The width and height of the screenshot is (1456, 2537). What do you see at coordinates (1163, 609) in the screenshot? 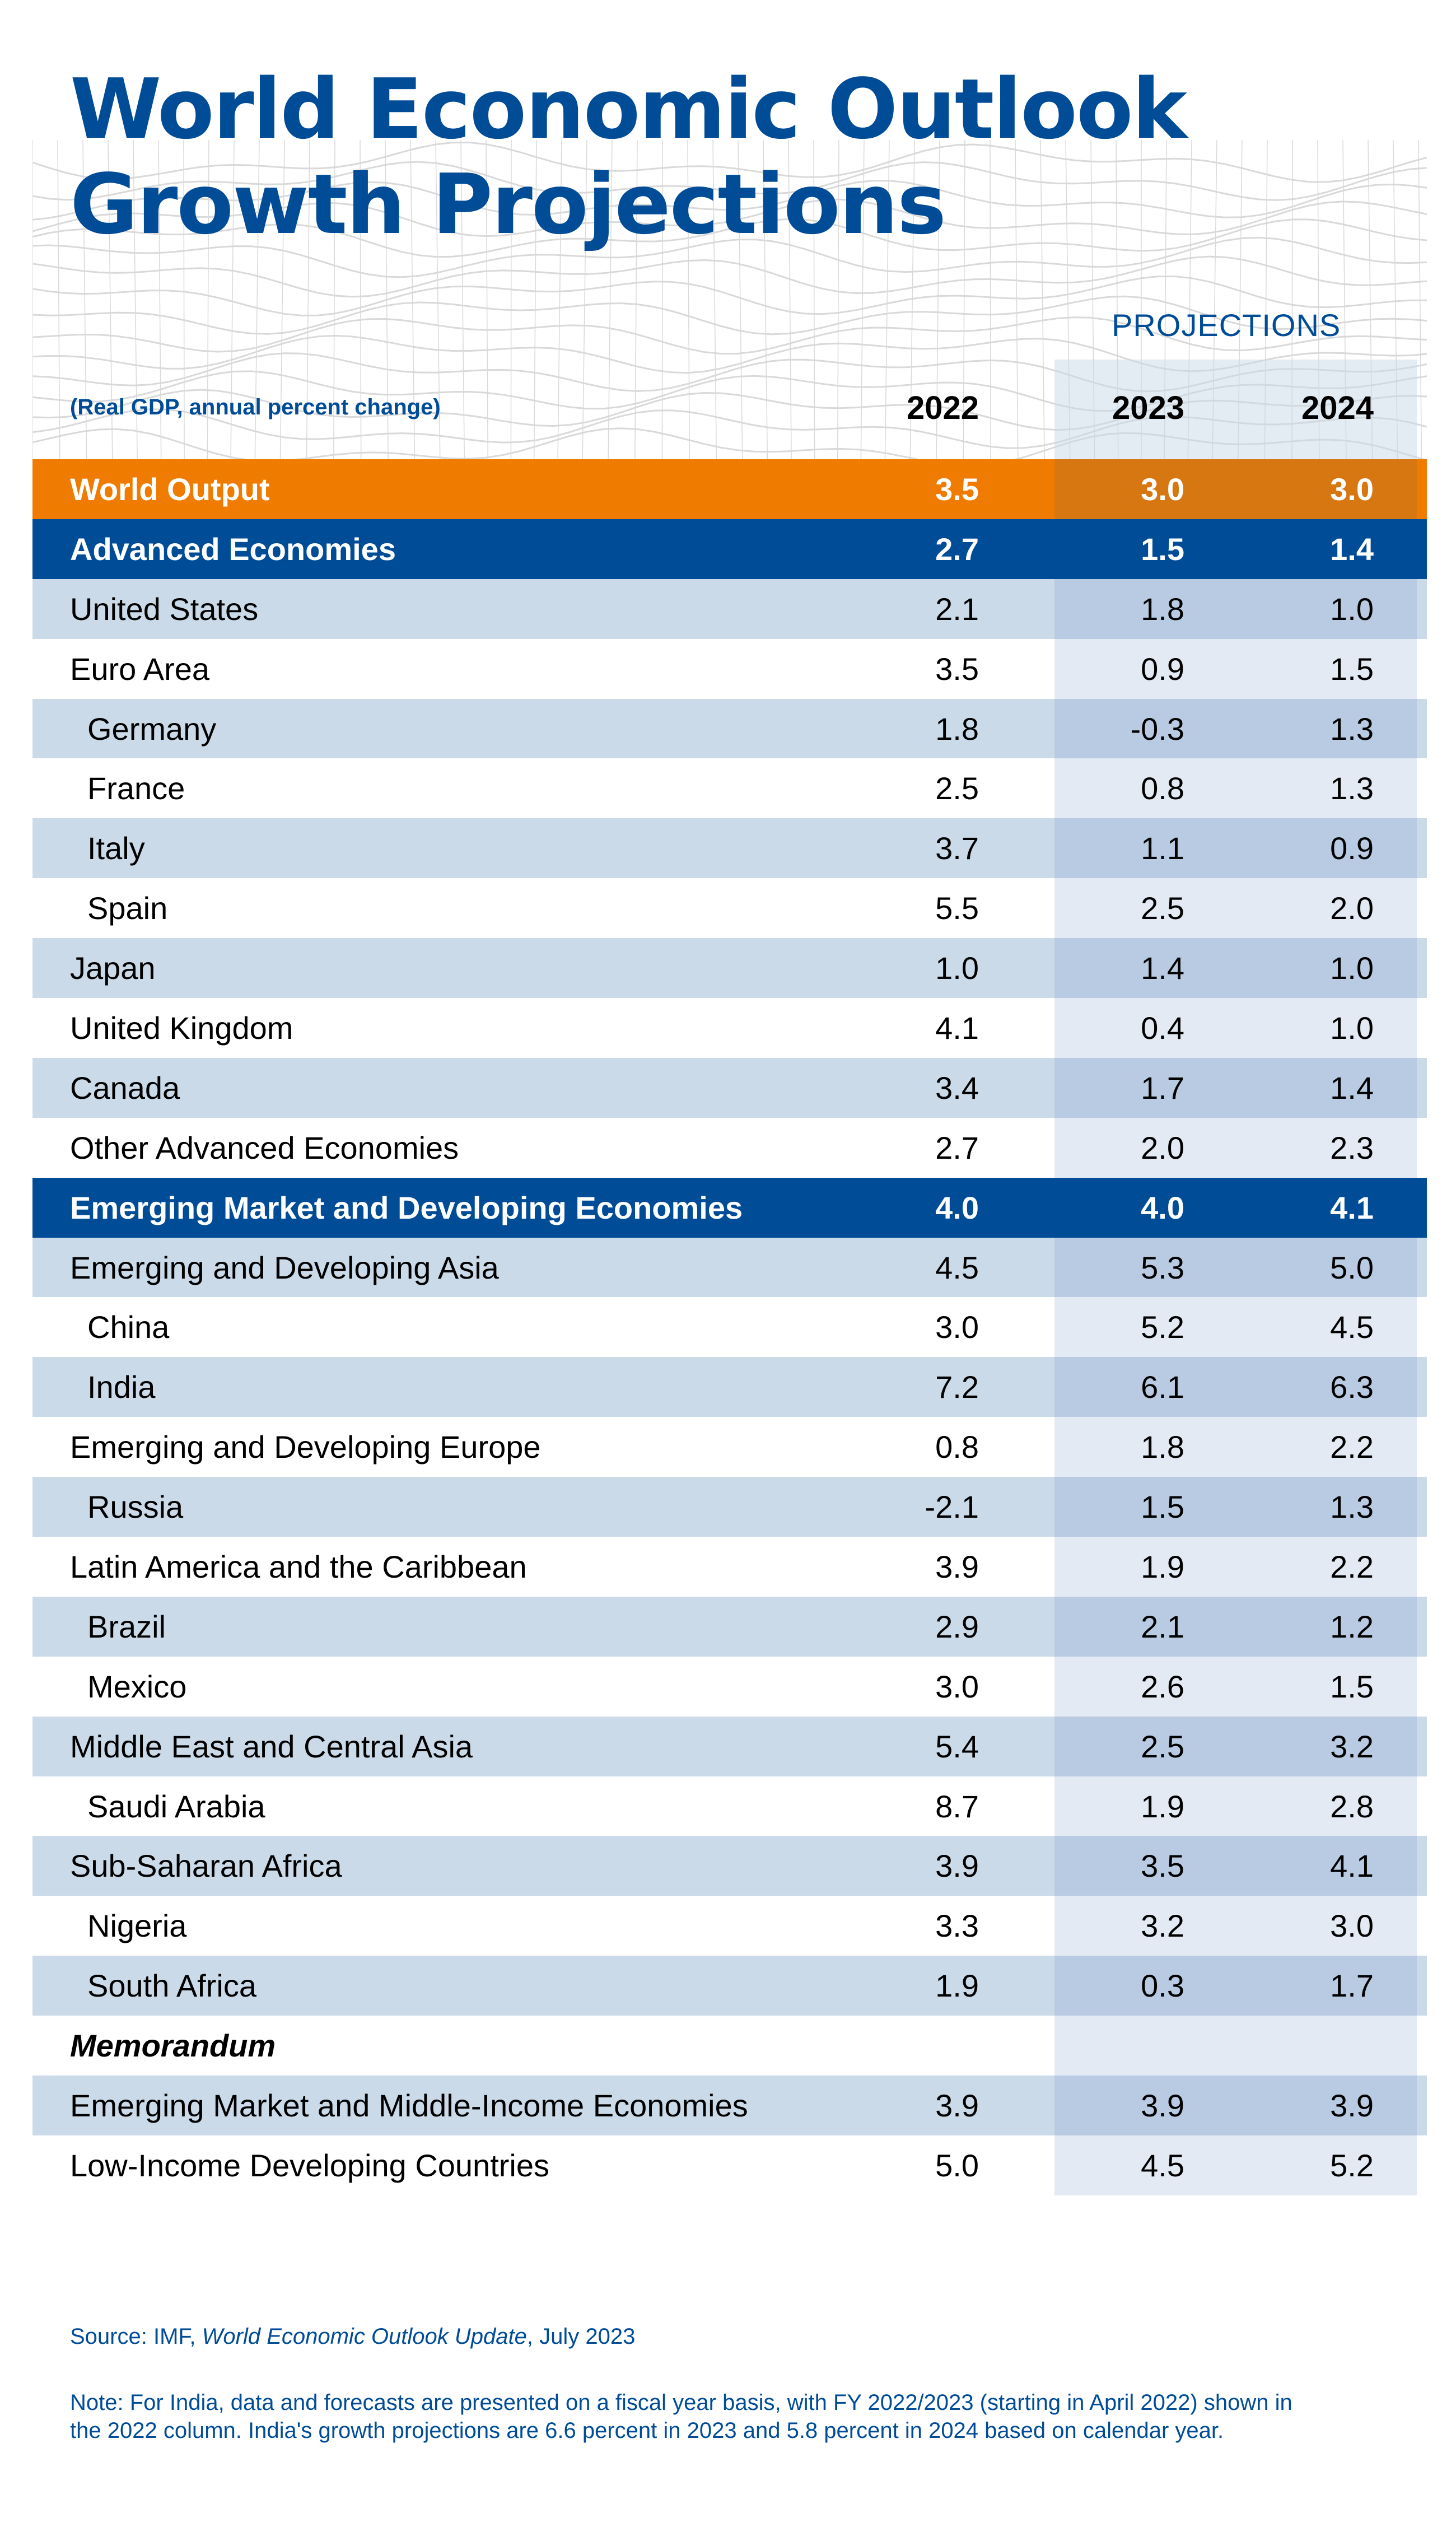
I see `value-2023: 1.8` at bounding box center [1163, 609].